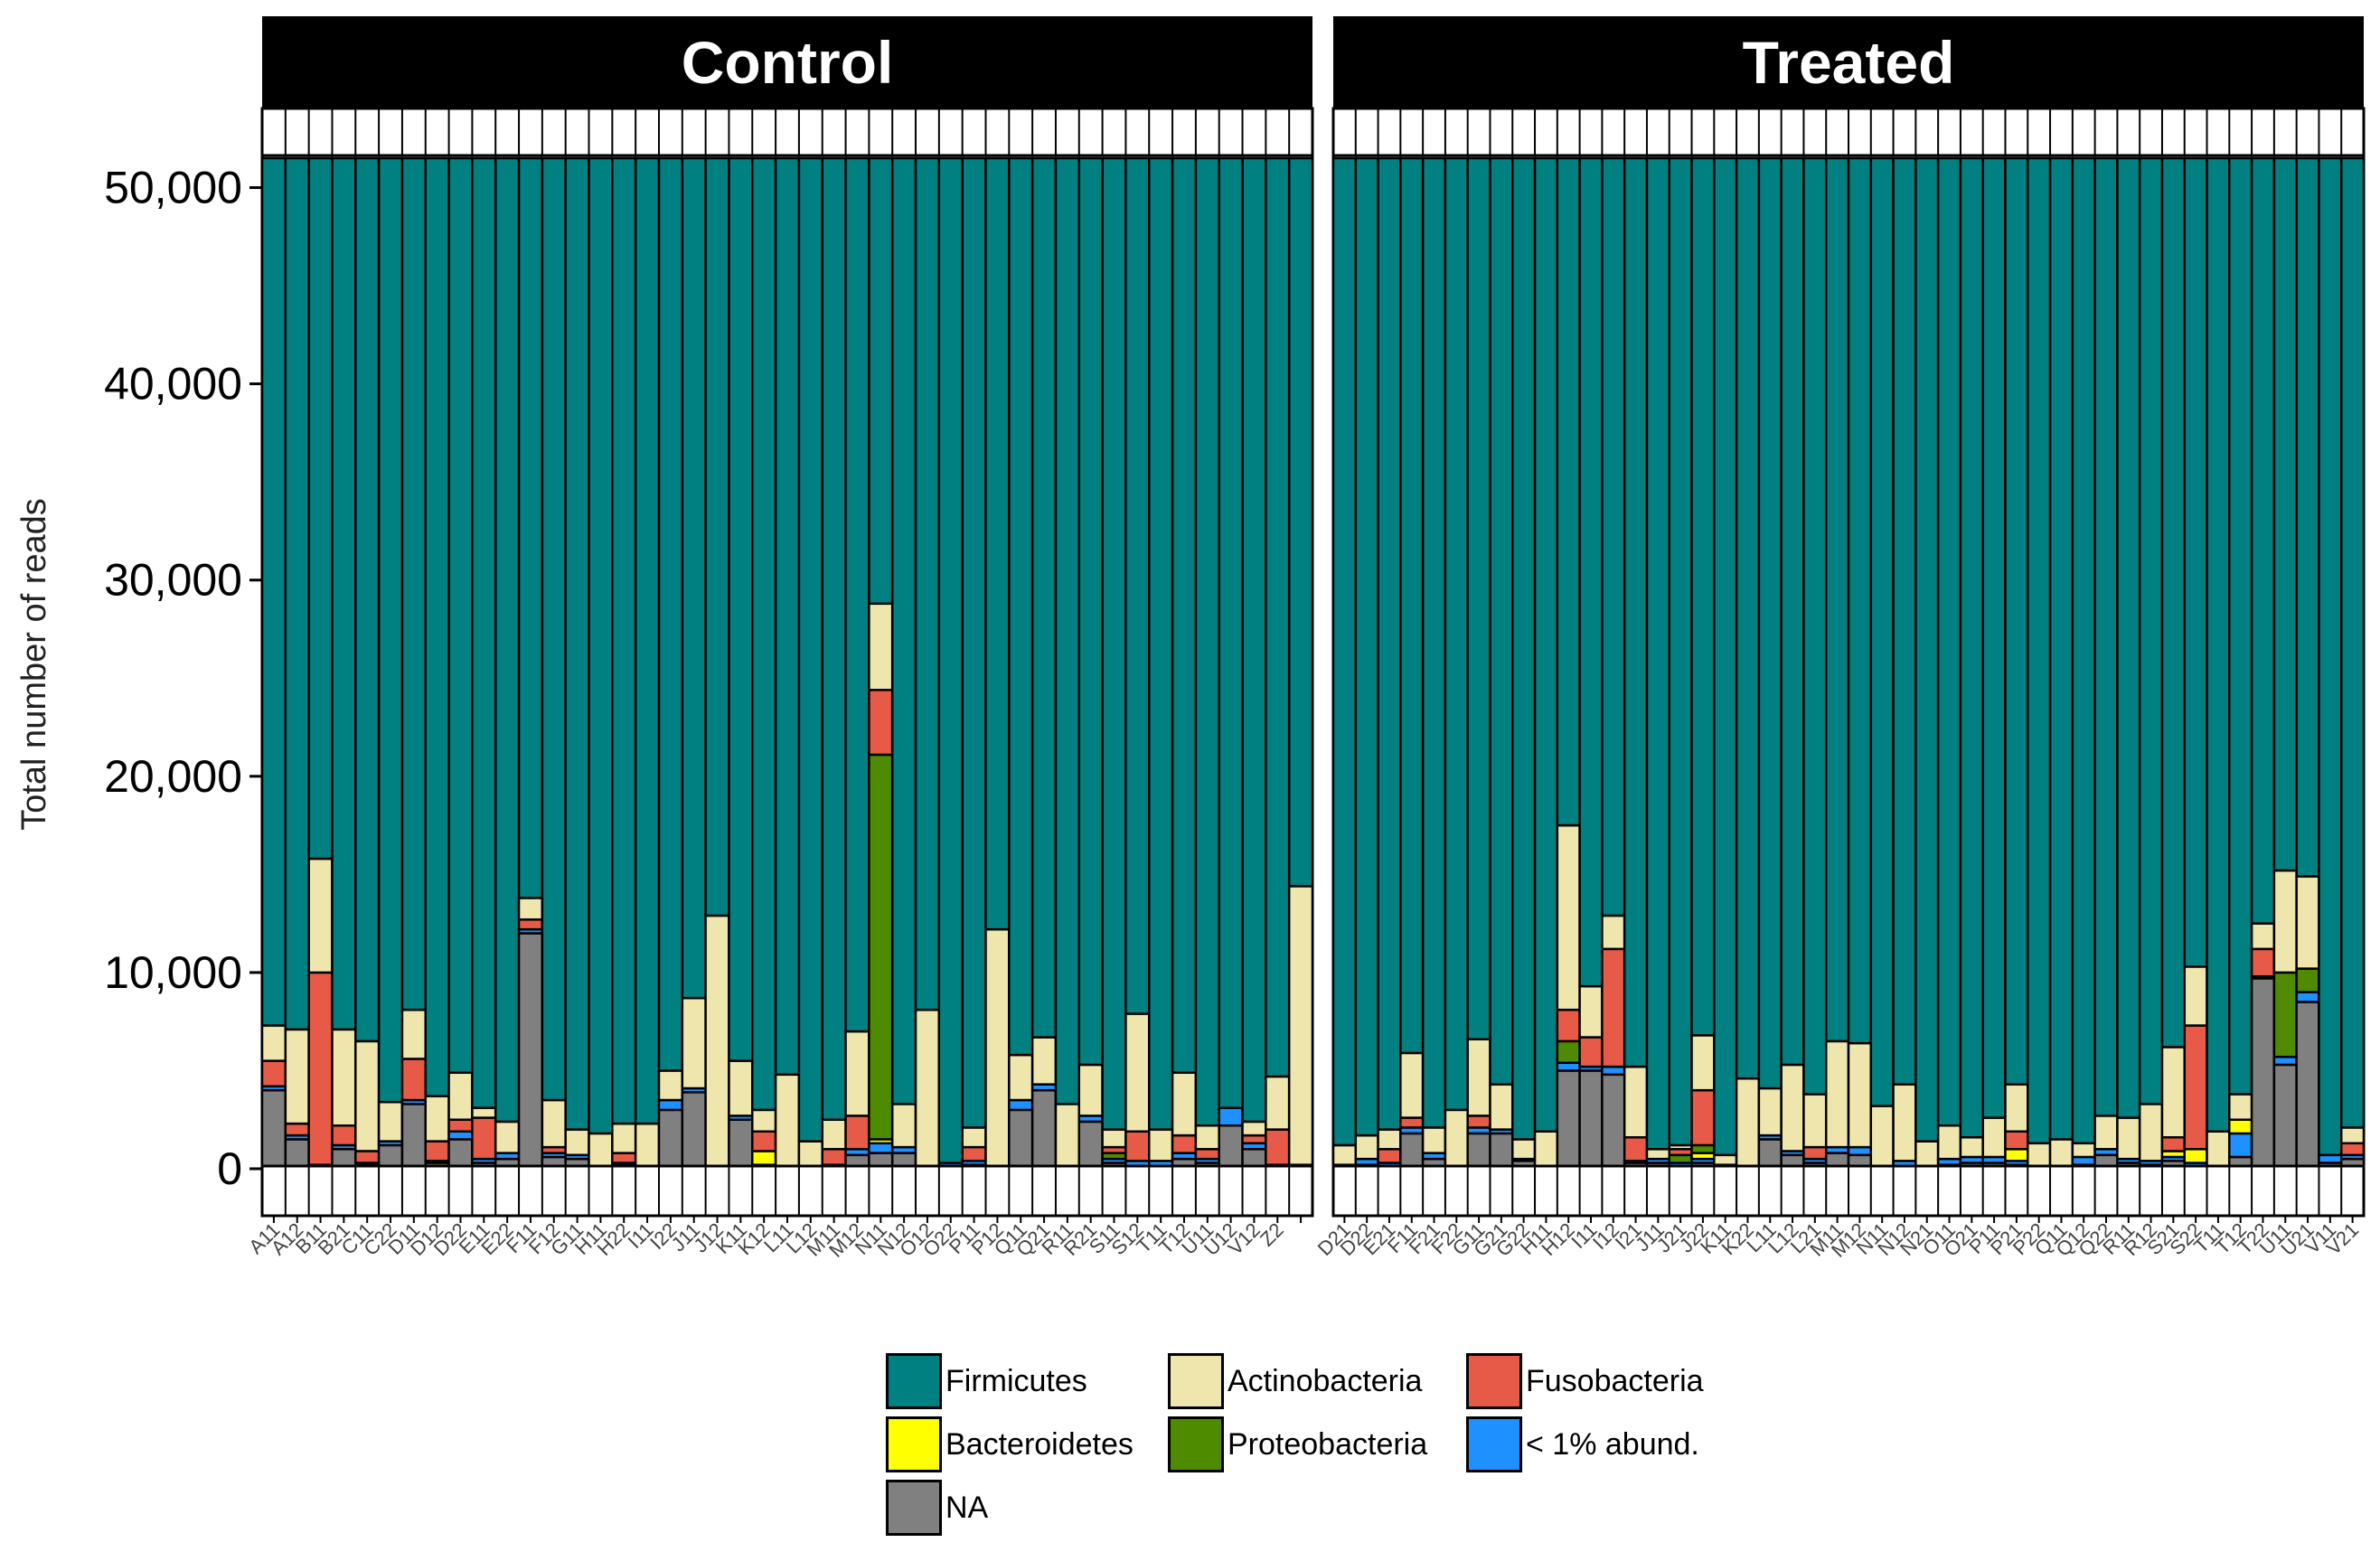  What do you see at coordinates (967, 1508) in the screenshot?
I see `legend-label: NA` at bounding box center [967, 1508].